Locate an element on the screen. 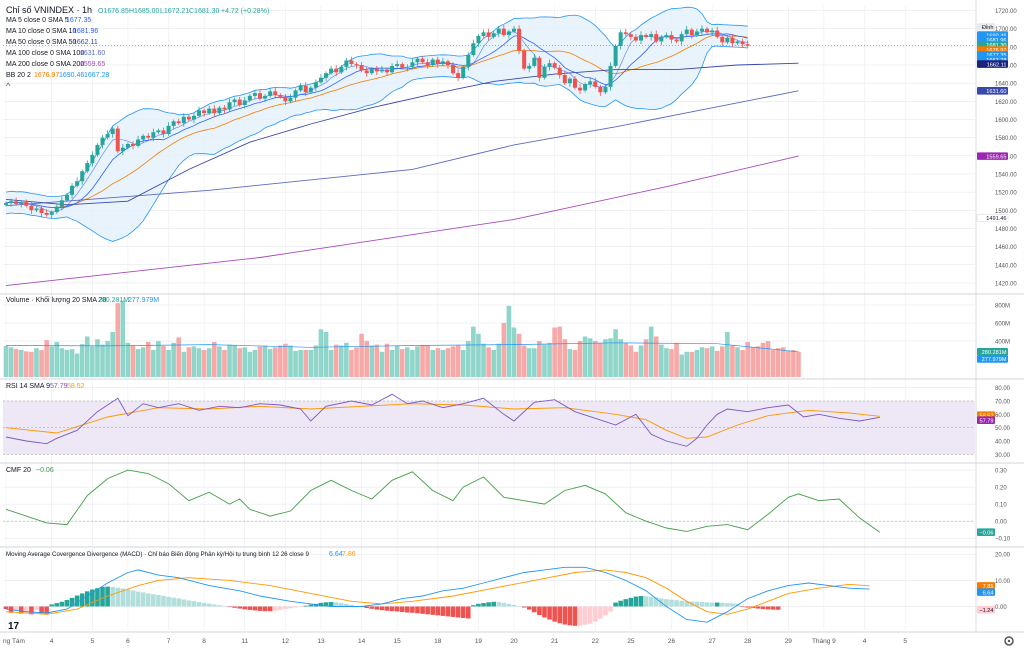 This screenshot has height=652, width=1024. price-axis-tag: 1681.96 is located at coordinates (996, 41).